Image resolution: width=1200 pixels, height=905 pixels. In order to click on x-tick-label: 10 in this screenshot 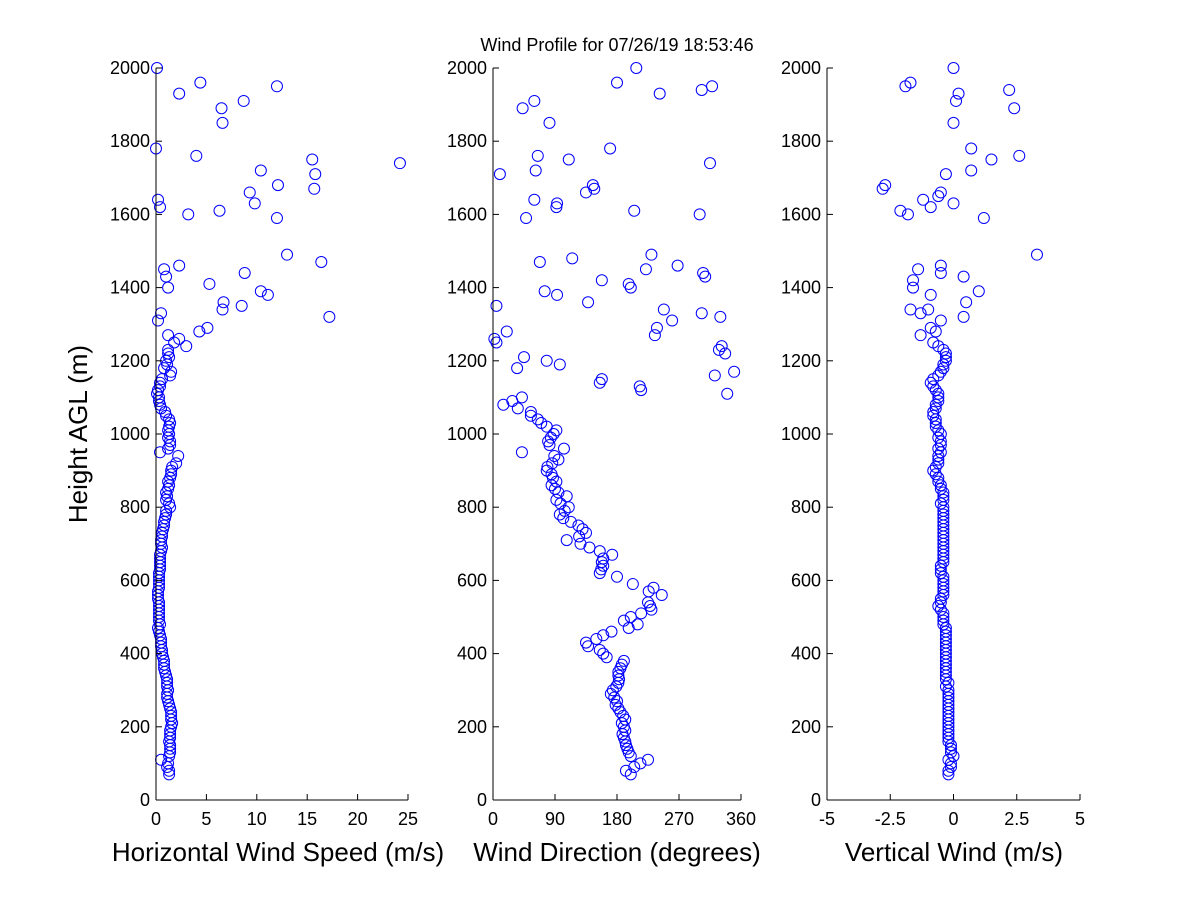, I will do `click(257, 819)`.